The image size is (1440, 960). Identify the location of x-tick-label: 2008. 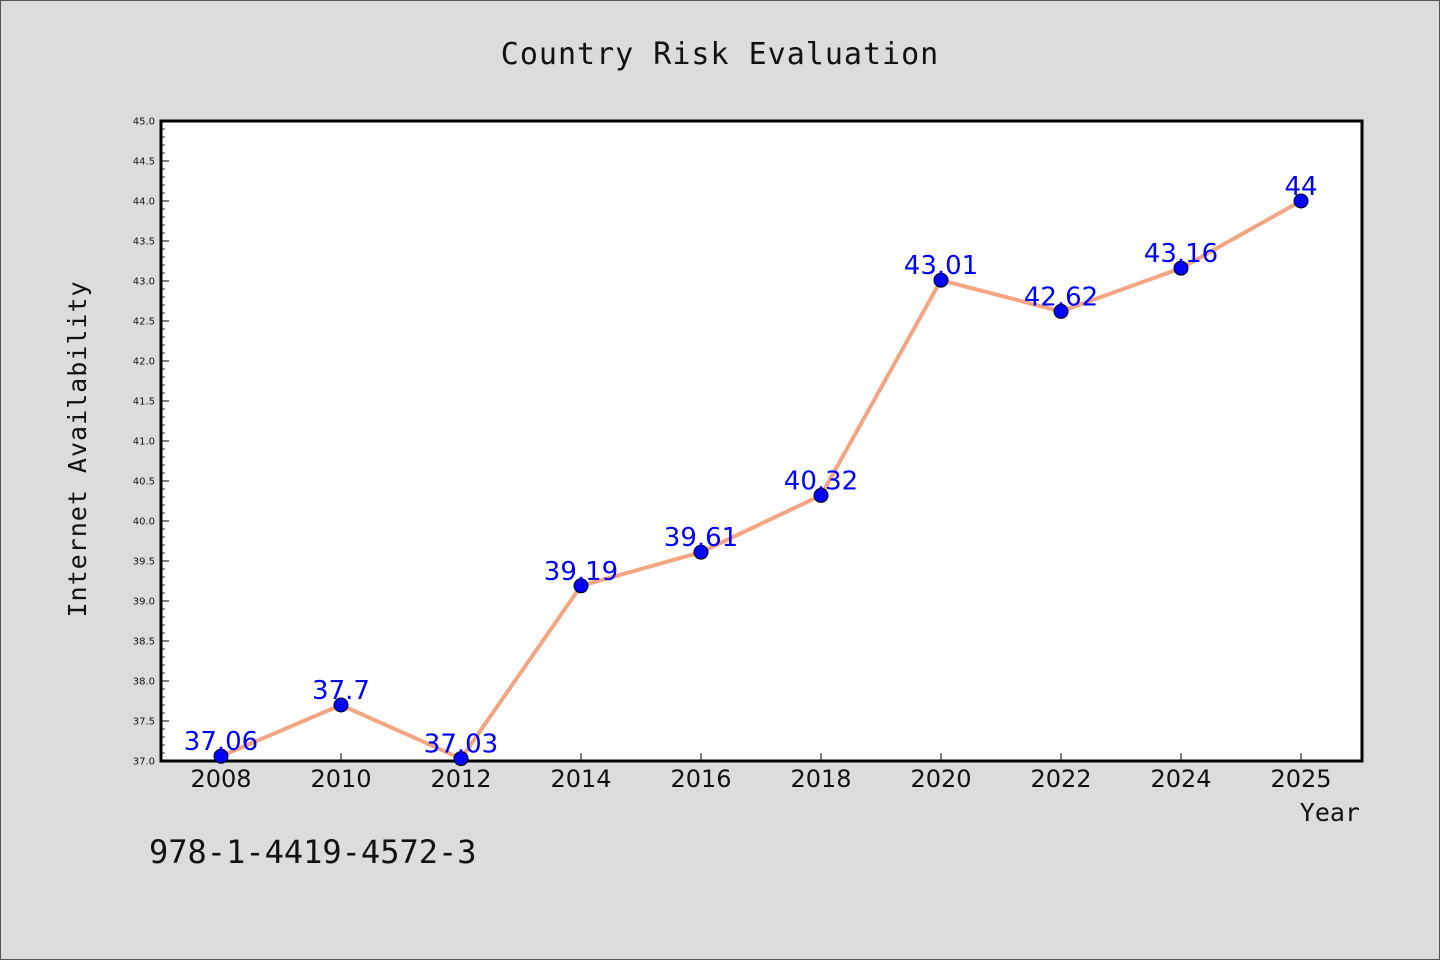
(220, 779).